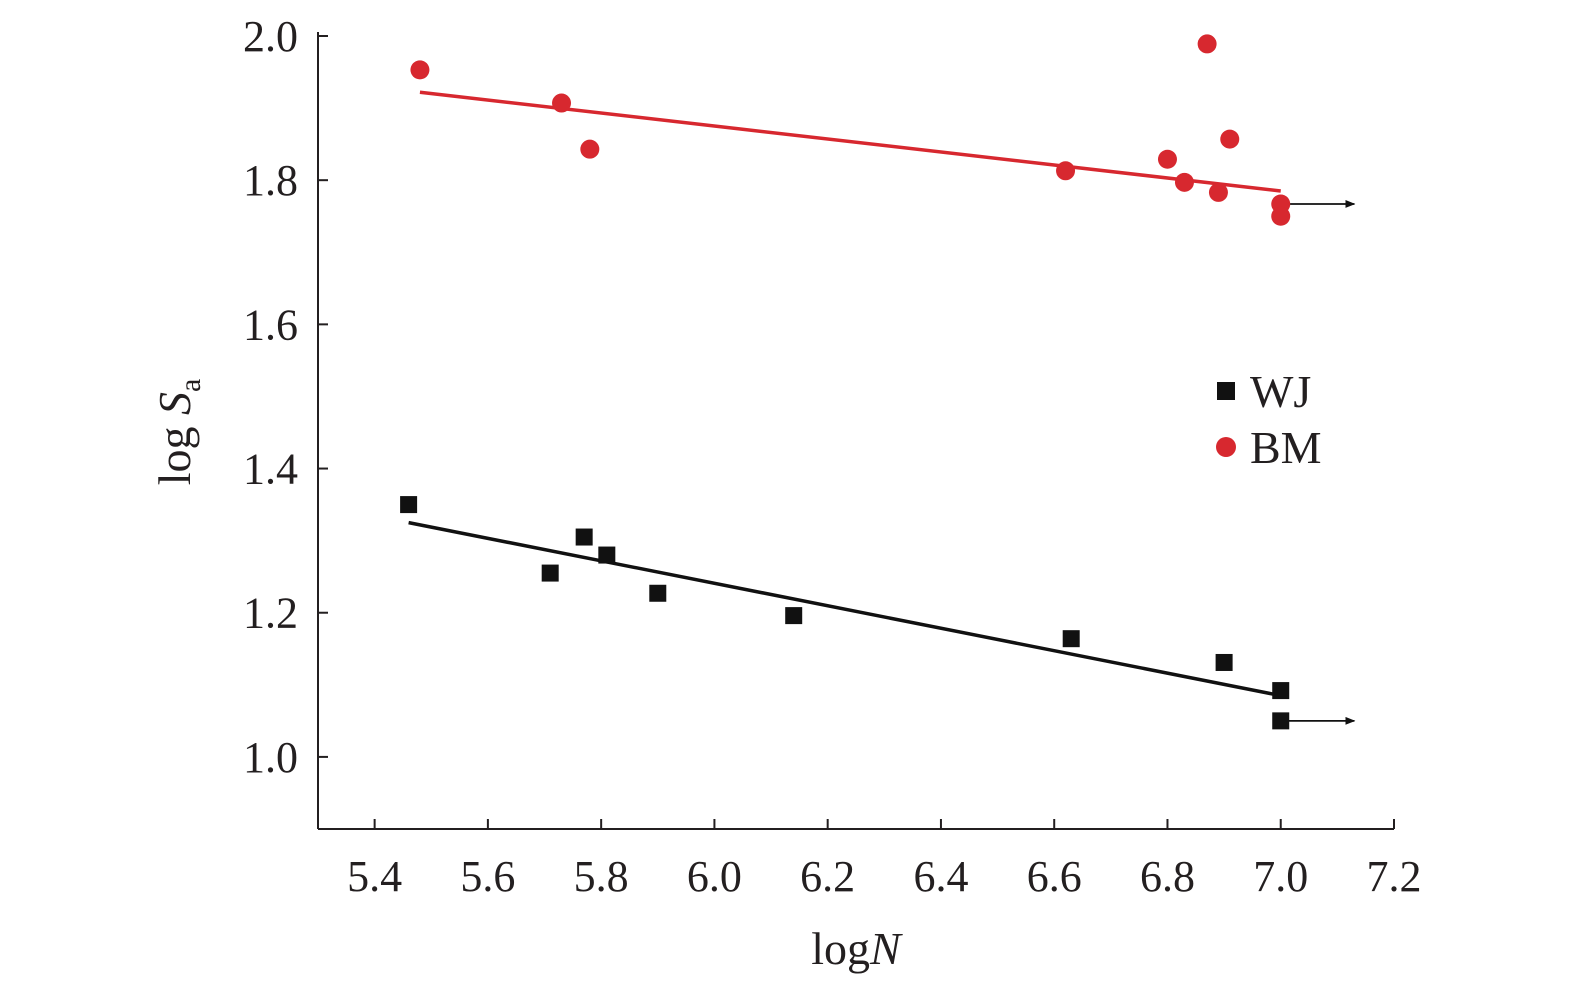 Image resolution: width=1575 pixels, height=992 pixels. What do you see at coordinates (487, 876) in the screenshot?
I see `x-tick-label: 5.6` at bounding box center [487, 876].